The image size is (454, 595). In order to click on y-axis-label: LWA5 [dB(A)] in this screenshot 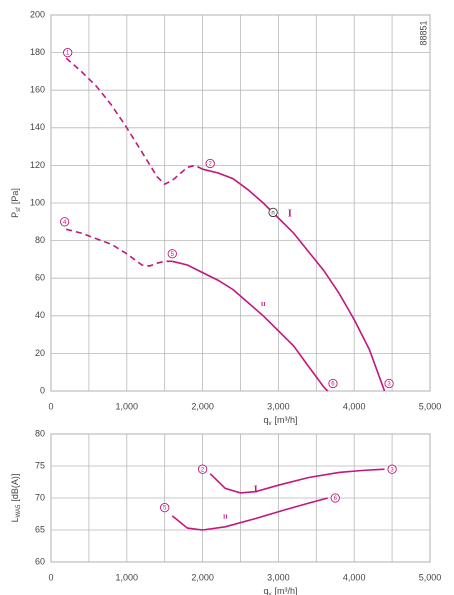, I will do `click(15, 498)`.